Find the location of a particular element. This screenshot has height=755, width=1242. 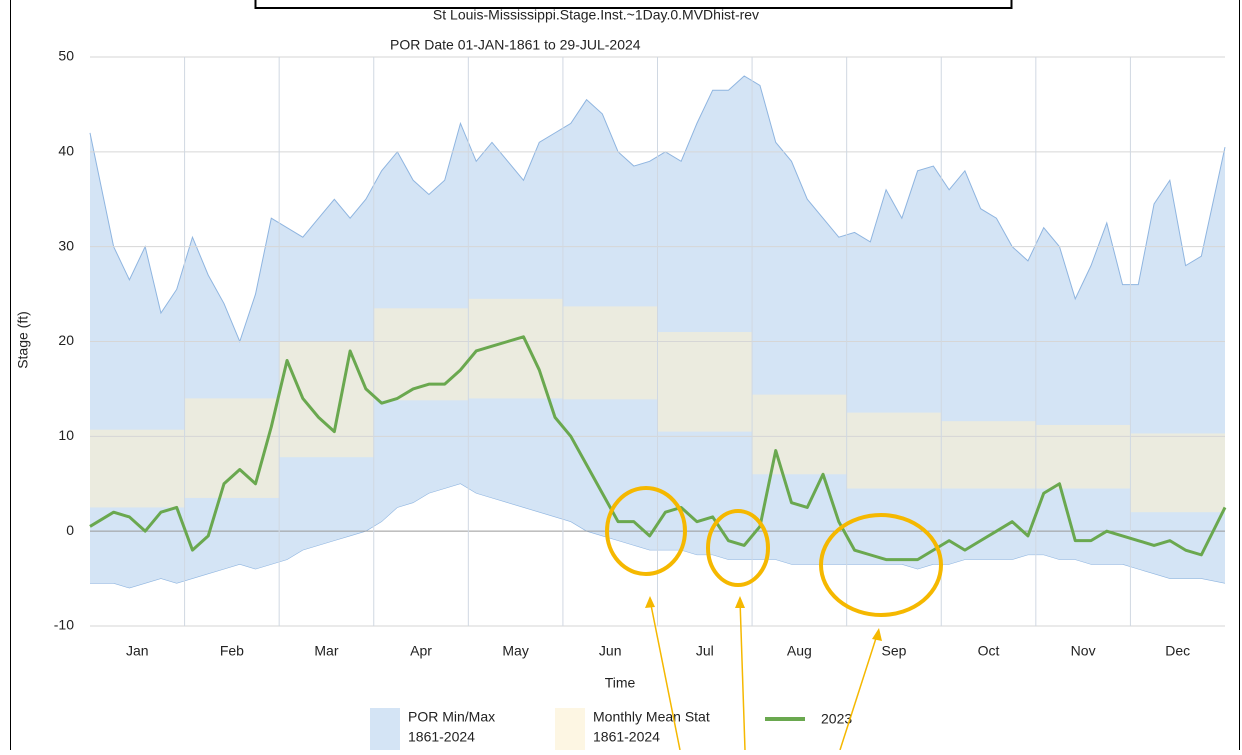

y-tick-label: 0 is located at coordinates (70, 530).